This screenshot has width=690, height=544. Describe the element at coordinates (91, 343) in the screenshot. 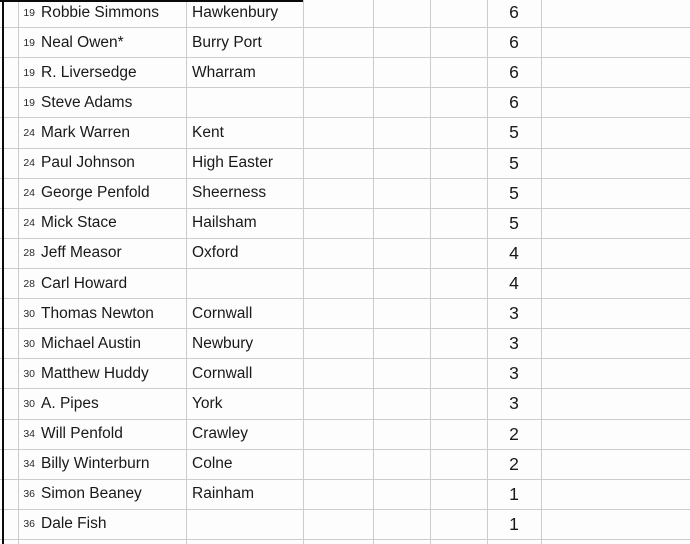

I see `name-cell: Michael Austin` at that location.